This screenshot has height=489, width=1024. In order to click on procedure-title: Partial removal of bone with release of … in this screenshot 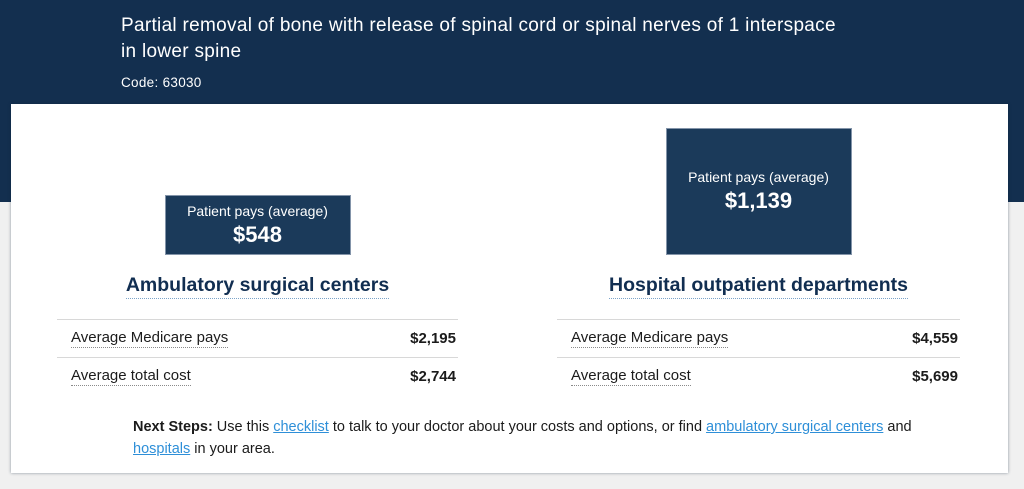, I will do `click(478, 38)`.